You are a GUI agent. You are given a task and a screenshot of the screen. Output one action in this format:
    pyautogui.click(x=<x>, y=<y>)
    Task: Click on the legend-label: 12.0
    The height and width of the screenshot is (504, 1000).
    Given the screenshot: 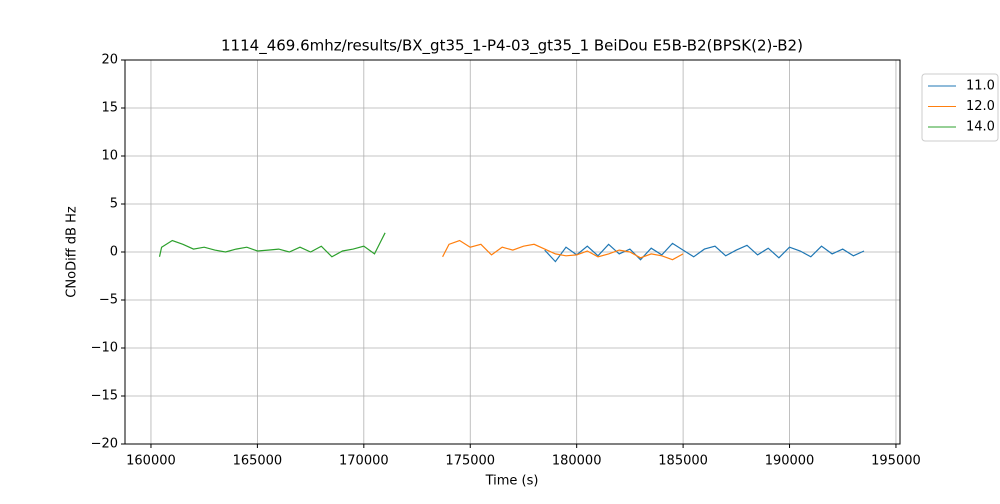 What is the action you would take?
    pyautogui.click(x=980, y=106)
    